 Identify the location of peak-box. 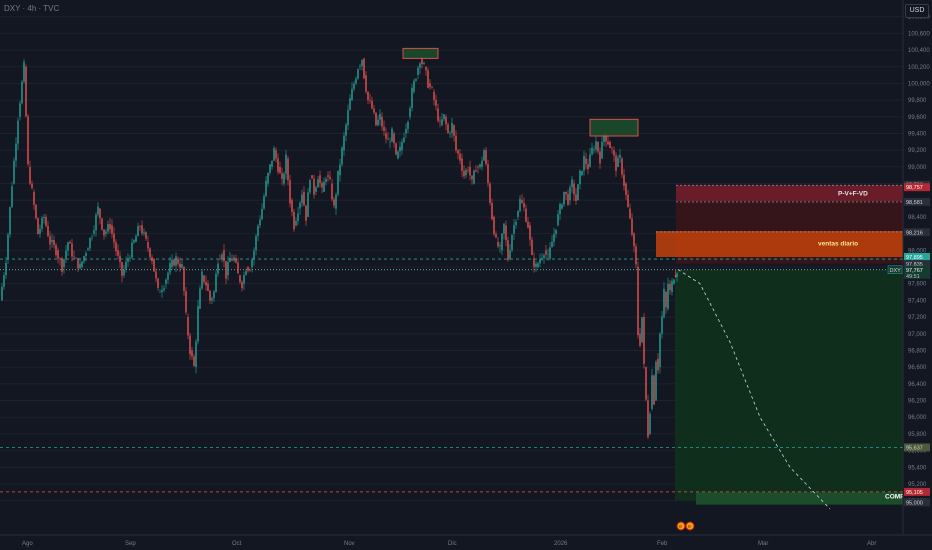
(614, 127).